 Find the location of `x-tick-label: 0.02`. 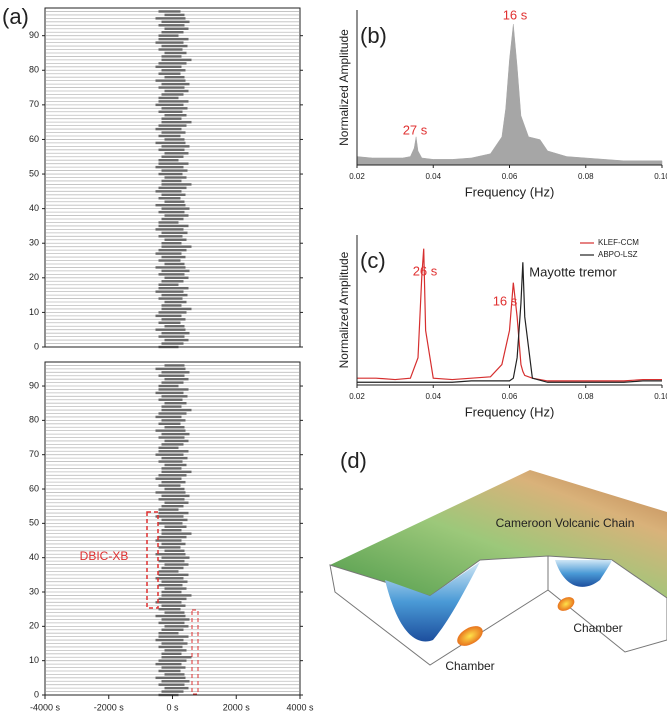

x-tick-label: 0.02 is located at coordinates (357, 396).